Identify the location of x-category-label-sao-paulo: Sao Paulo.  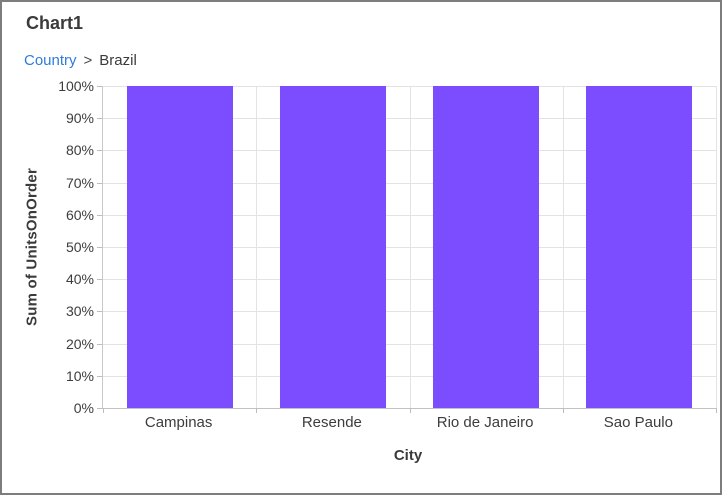
(638, 422).